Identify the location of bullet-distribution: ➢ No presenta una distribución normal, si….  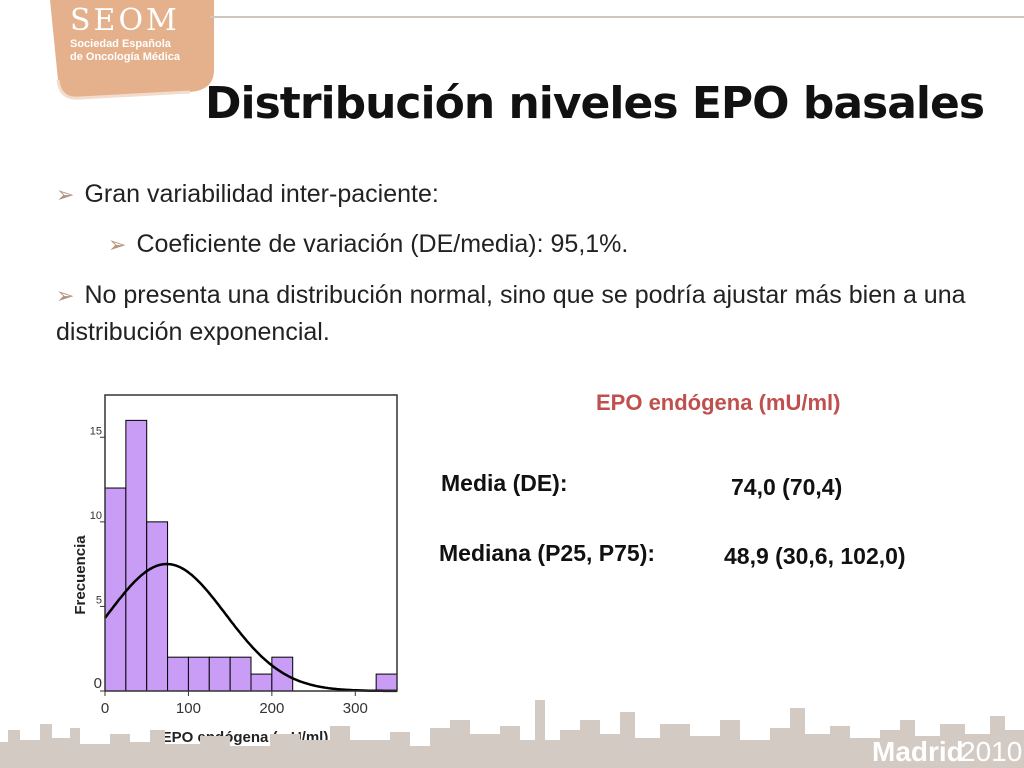
(516, 313).